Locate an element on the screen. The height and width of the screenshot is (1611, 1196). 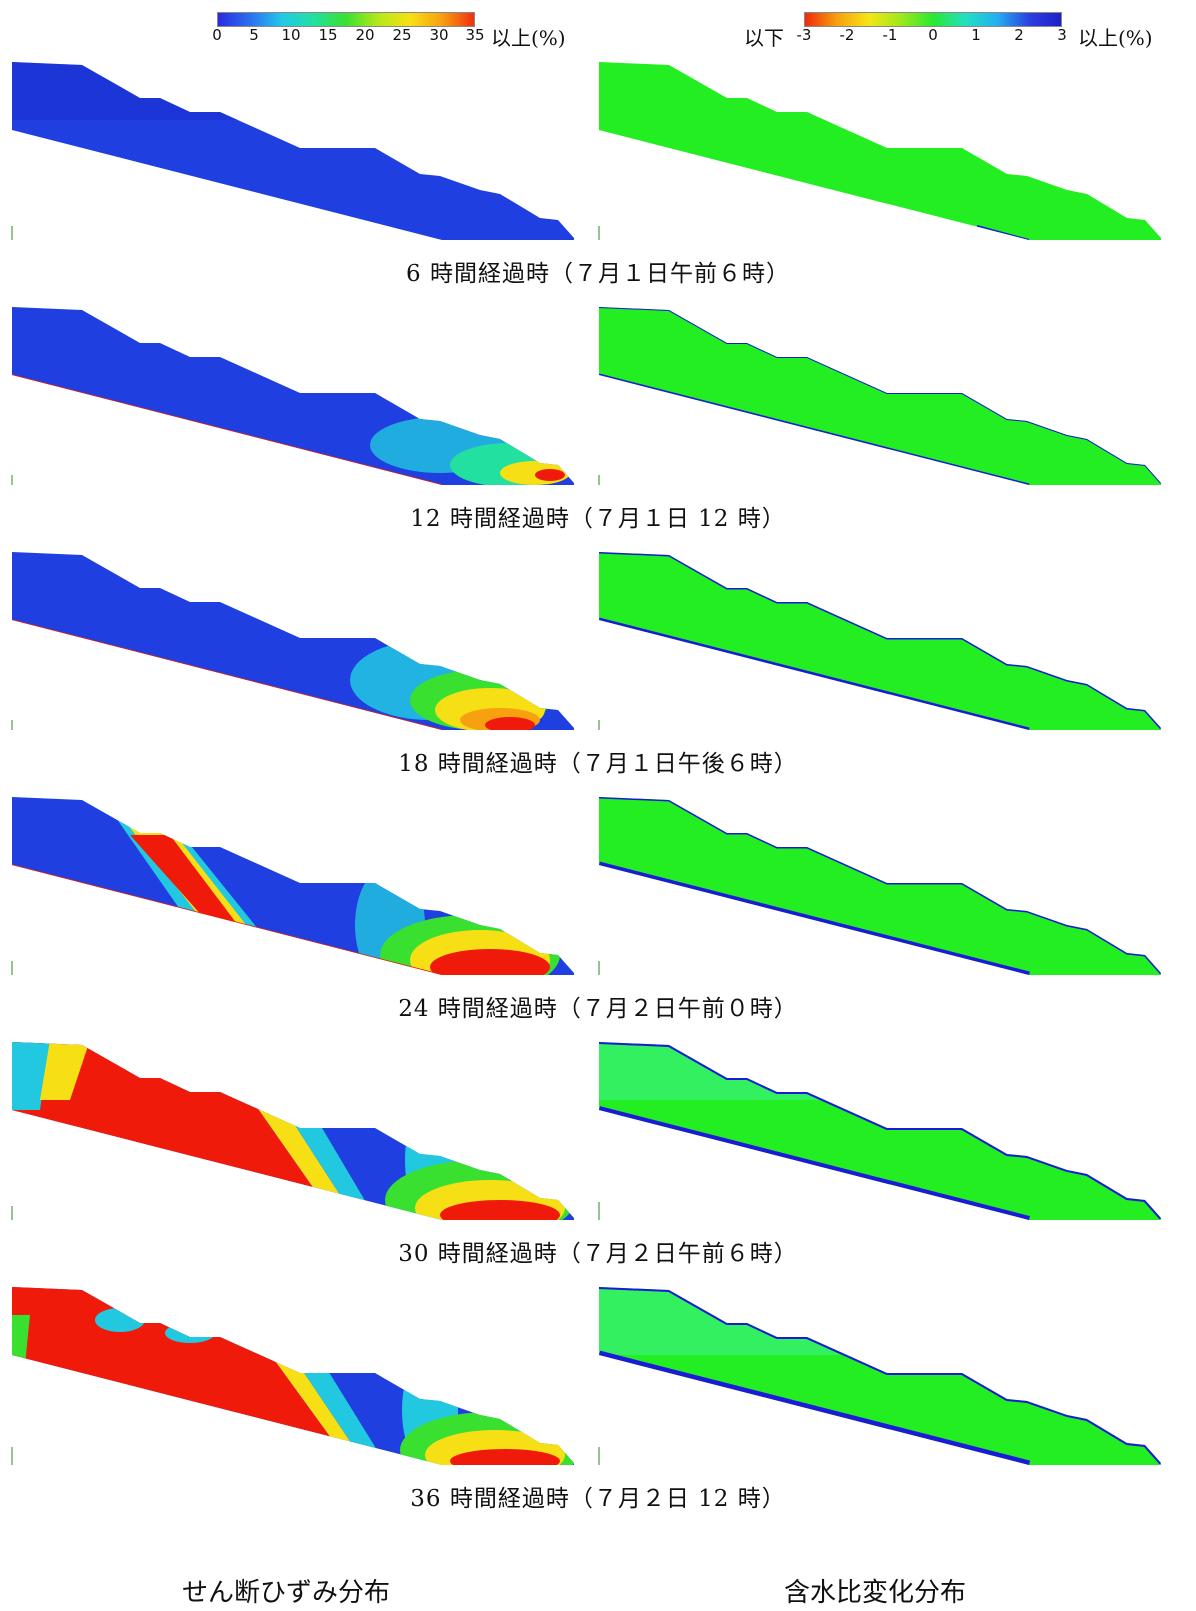
shear-strain-panel-24h is located at coordinates (300, 888).